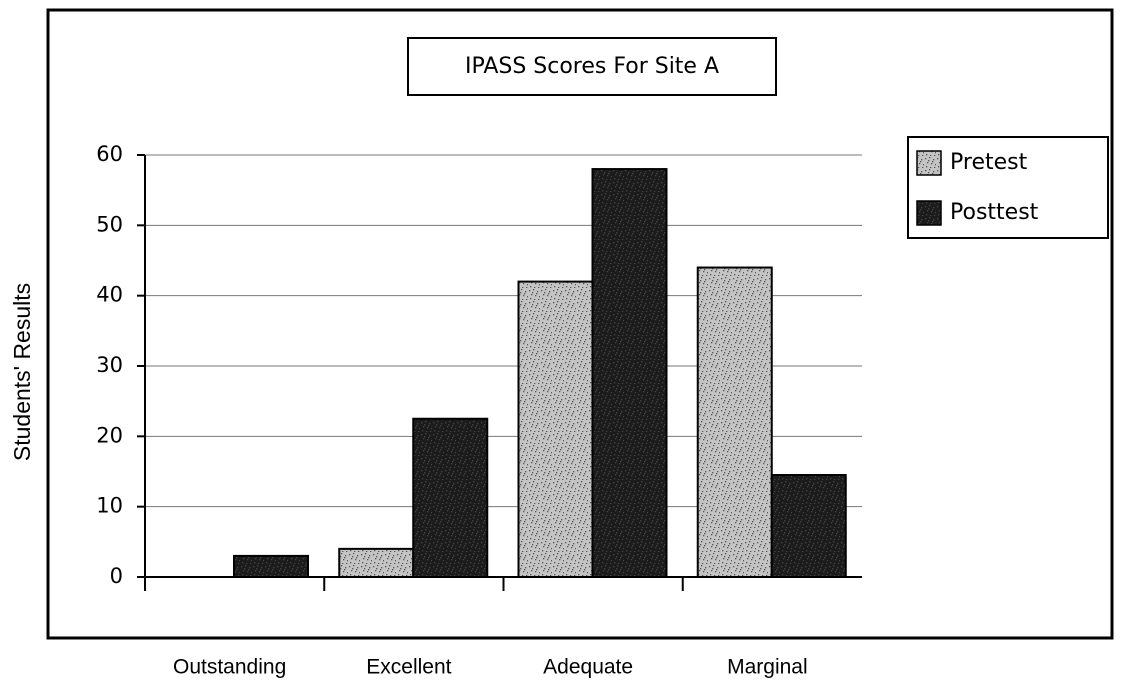 Image resolution: width=1126 pixels, height=682 pixels. What do you see at coordinates (109, 295) in the screenshot?
I see `y-tick-label: 40` at bounding box center [109, 295].